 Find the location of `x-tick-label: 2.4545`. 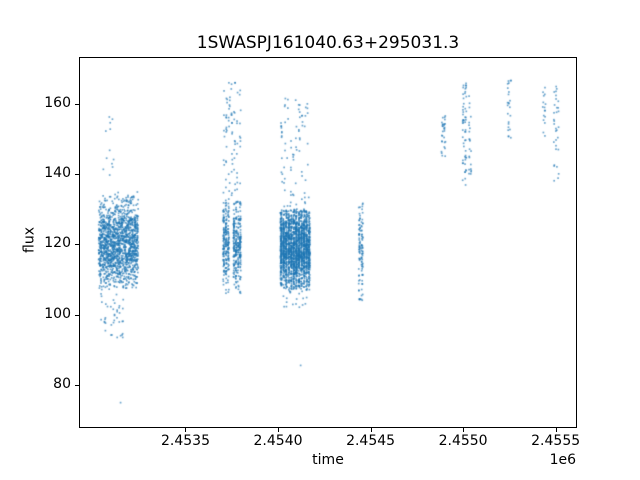

x-tick-label: 2.4545 is located at coordinates (371, 441).